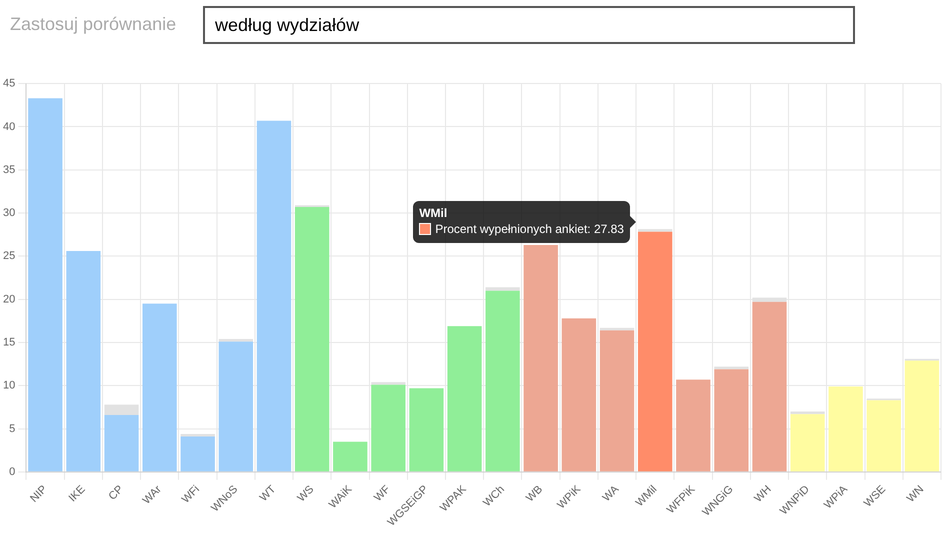  I want to click on x-tick-label: WS, so click(305, 493).